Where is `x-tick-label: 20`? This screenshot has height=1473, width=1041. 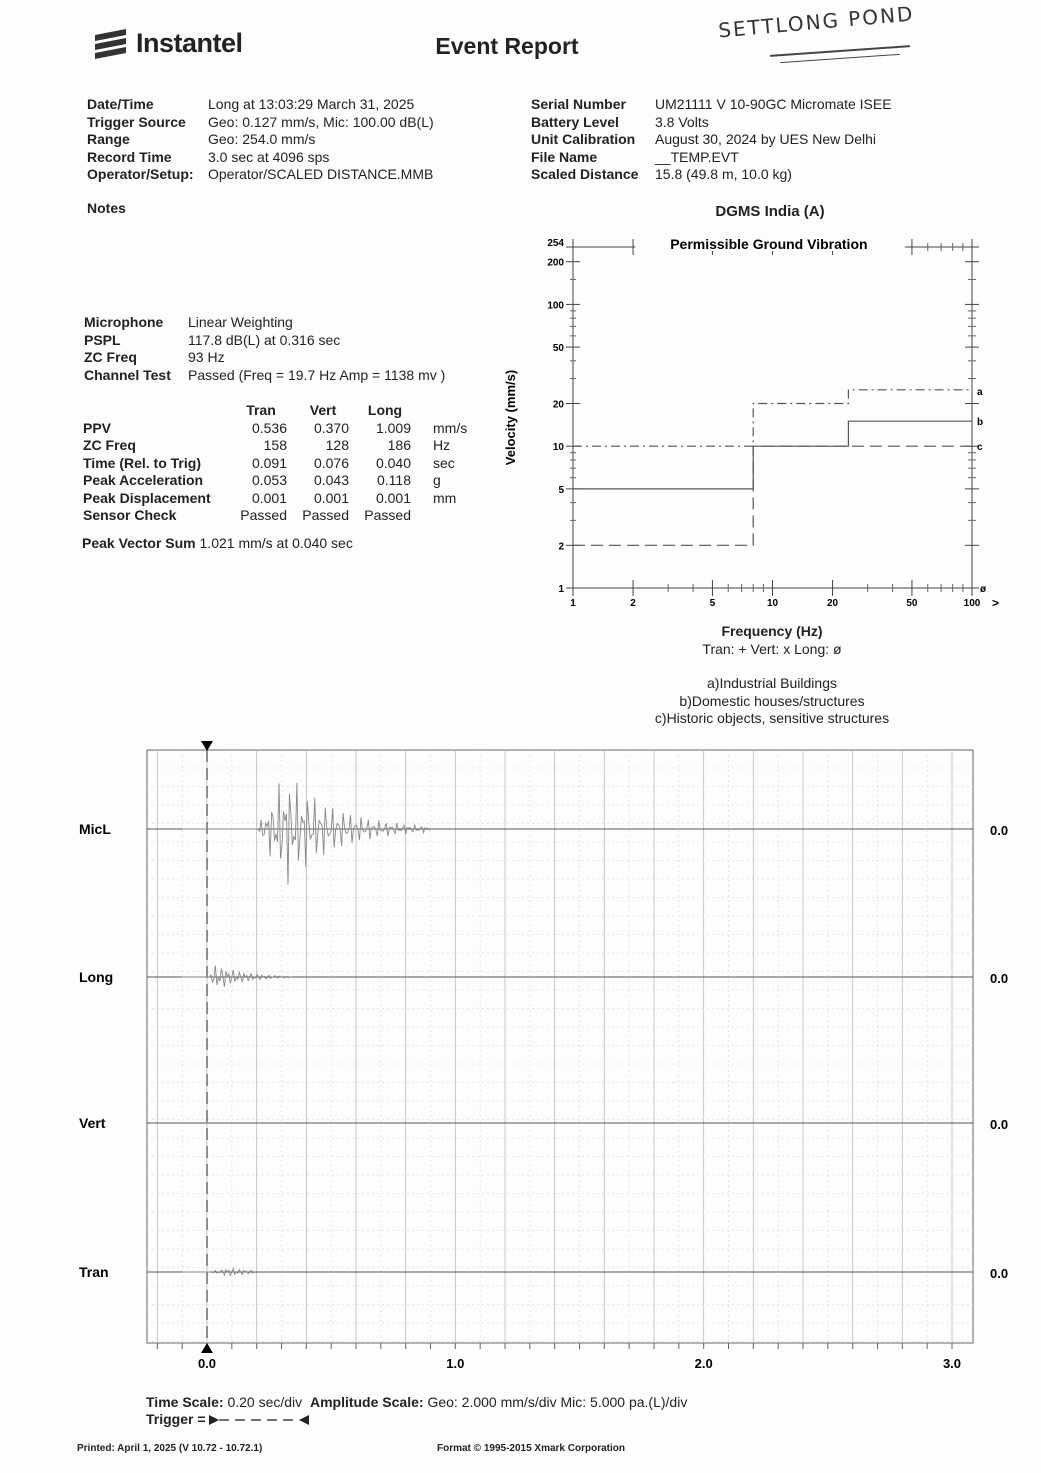 x-tick-label: 20 is located at coordinates (833, 603).